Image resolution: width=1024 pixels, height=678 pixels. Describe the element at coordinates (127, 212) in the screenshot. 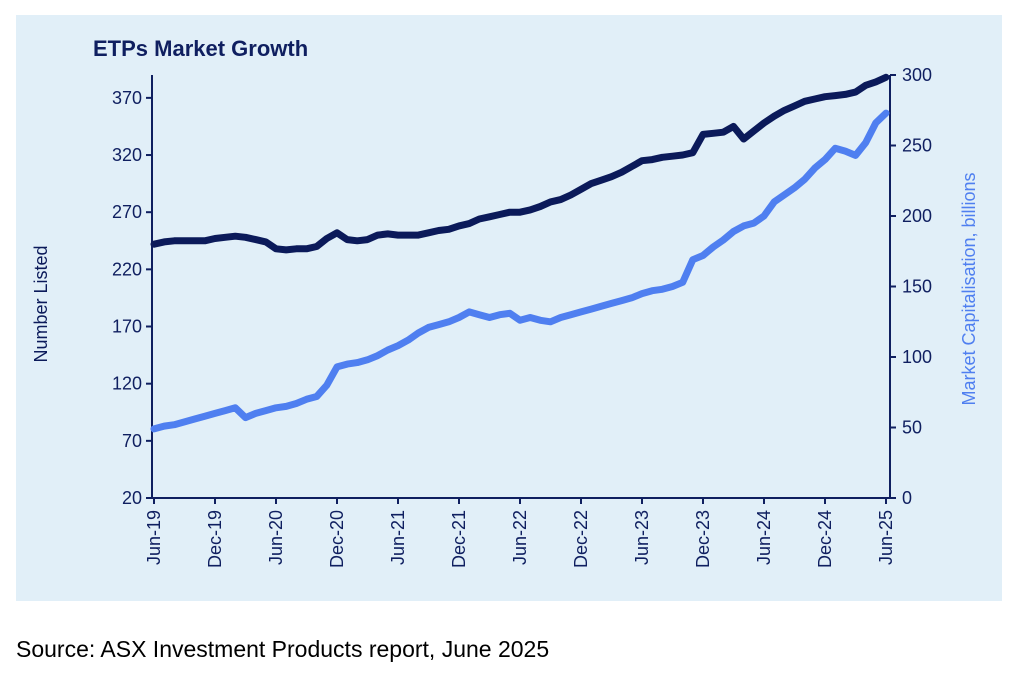

I see `left-tick-label: 270` at that location.